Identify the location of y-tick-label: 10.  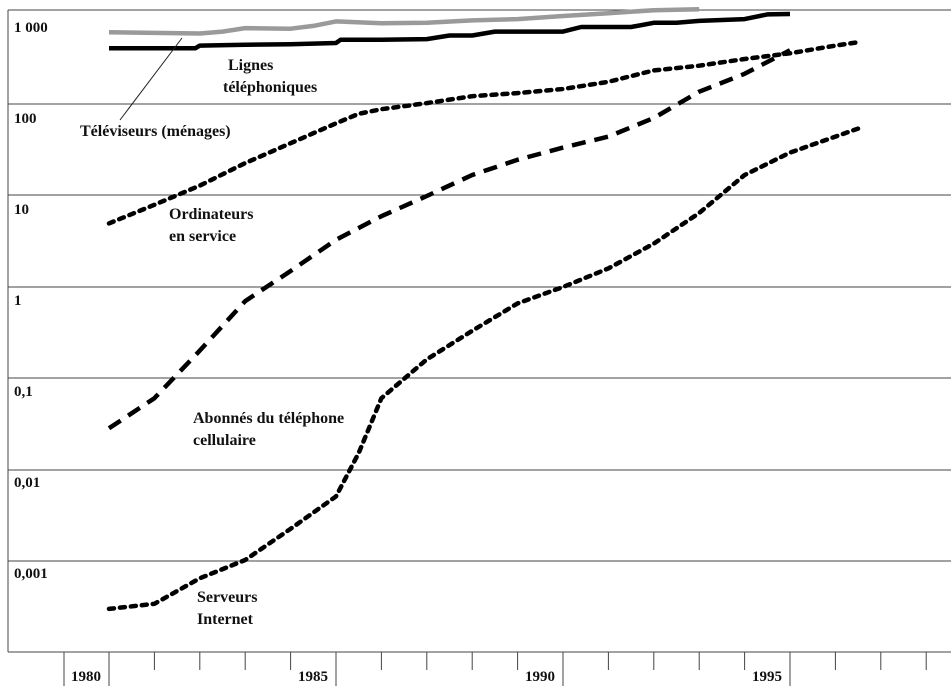
(21, 210).